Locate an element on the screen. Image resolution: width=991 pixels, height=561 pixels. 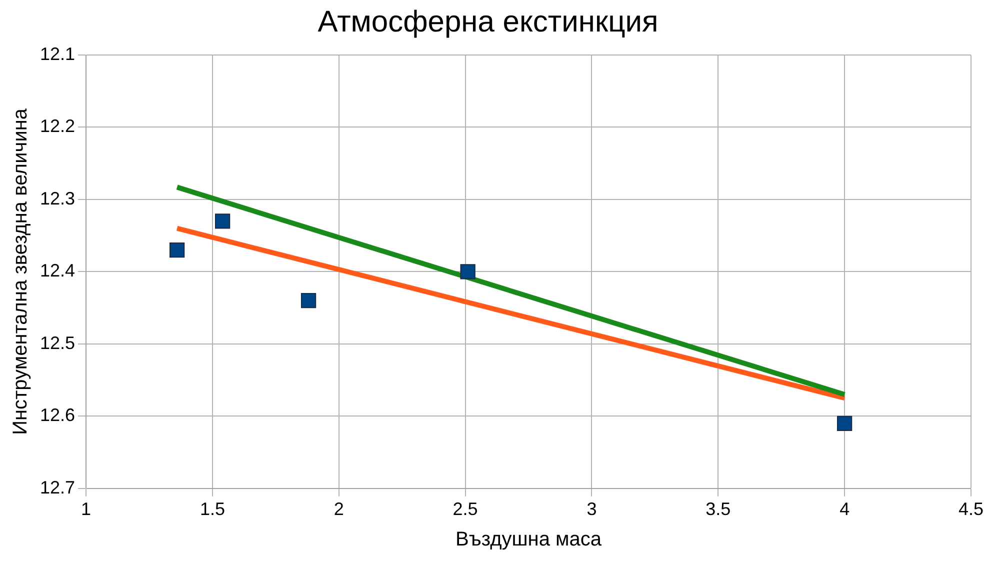
y-tick-label: 12.1 is located at coordinates (58, 54).